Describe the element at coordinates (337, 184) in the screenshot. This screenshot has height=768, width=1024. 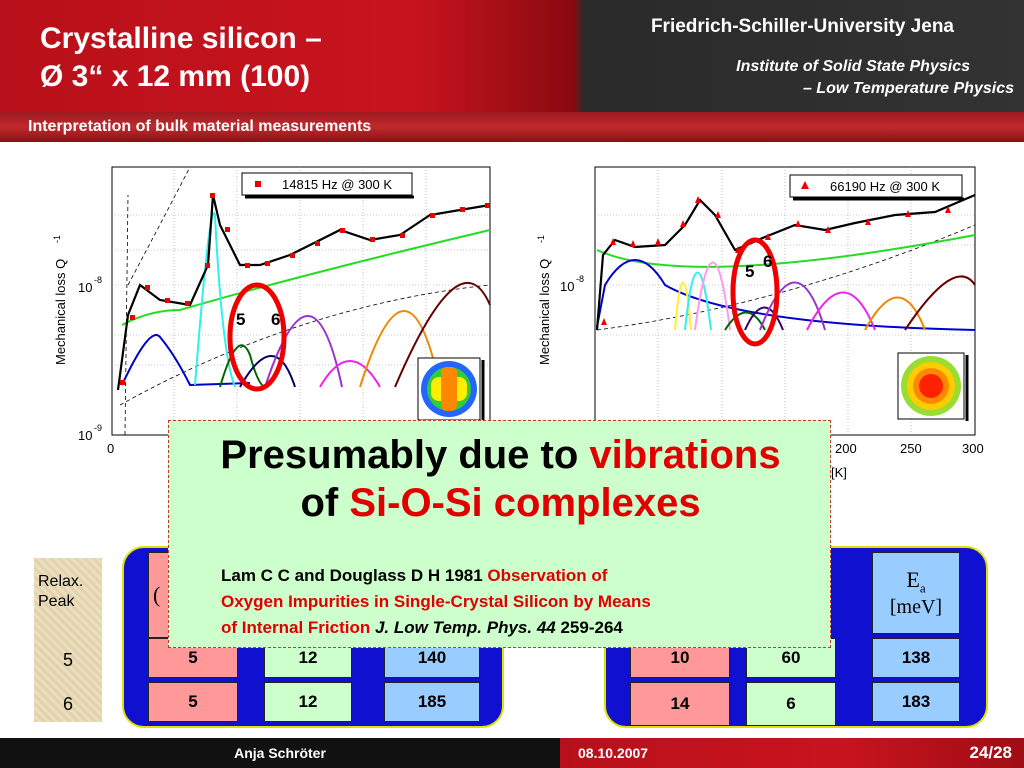
I see `left-chart-legend: 14815 Hz @ 300 K` at that location.